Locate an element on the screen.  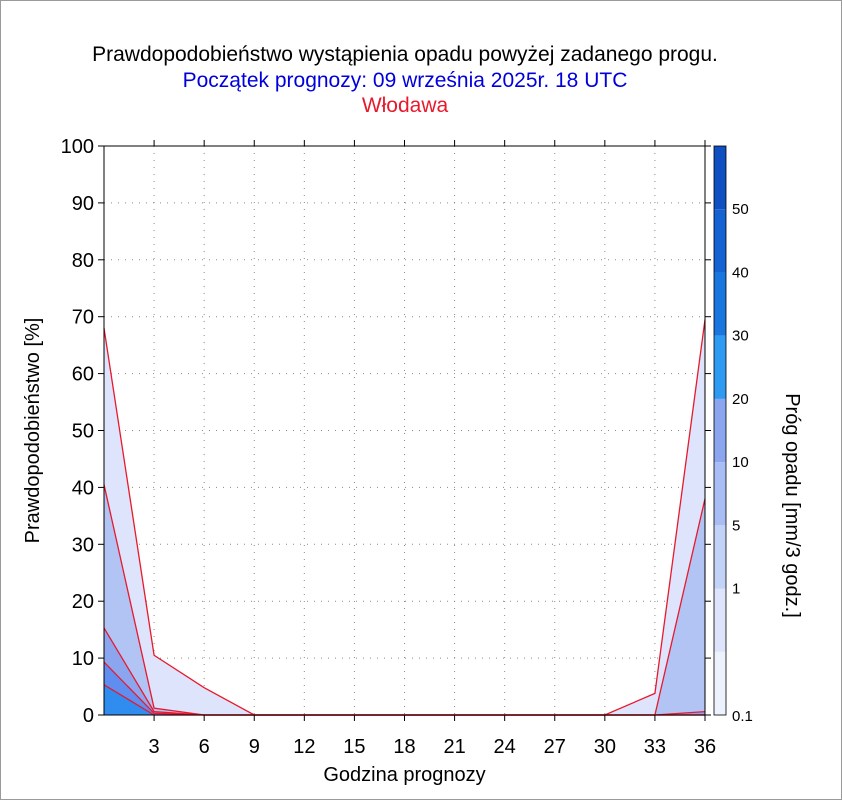
x-tick-label: 30 is located at coordinates (605, 747).